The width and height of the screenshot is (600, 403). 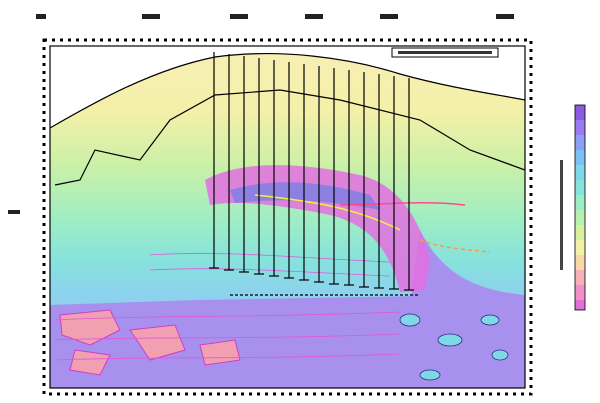 What do you see at coordinates (573, 207) in the screenshot?
I see `colorbar` at bounding box center [573, 207].